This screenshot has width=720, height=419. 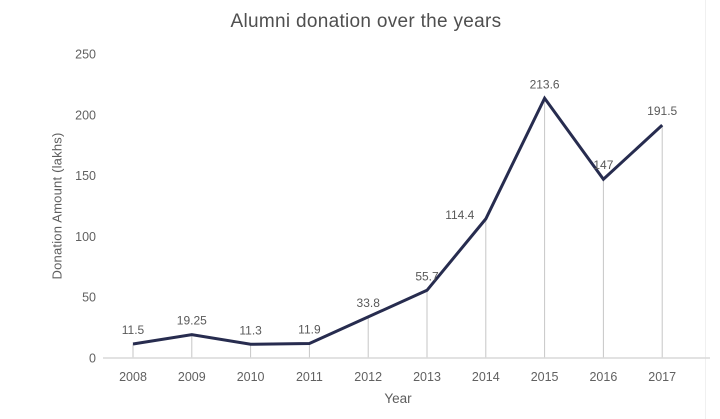 I want to click on x-tick-label: 2010, so click(x=251, y=377).